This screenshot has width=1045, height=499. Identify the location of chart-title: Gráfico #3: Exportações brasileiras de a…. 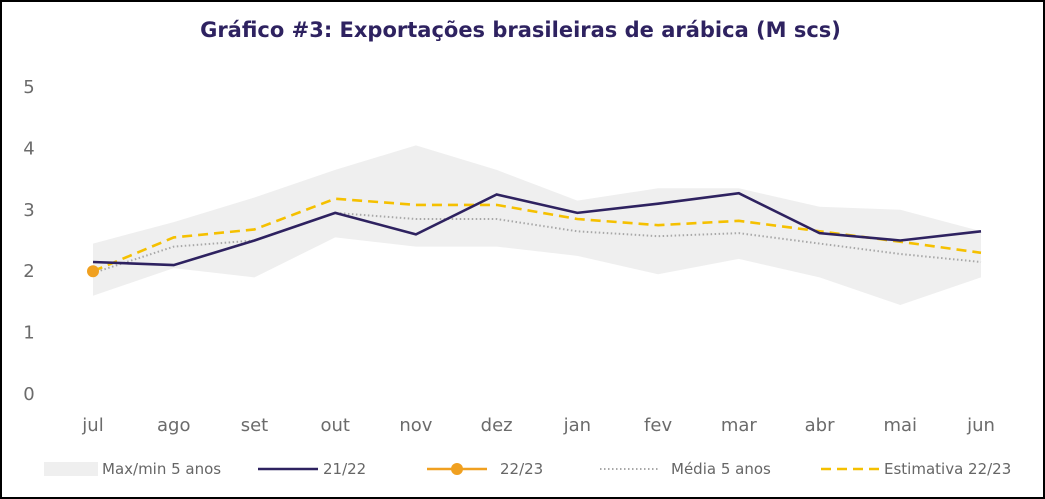
(520, 30).